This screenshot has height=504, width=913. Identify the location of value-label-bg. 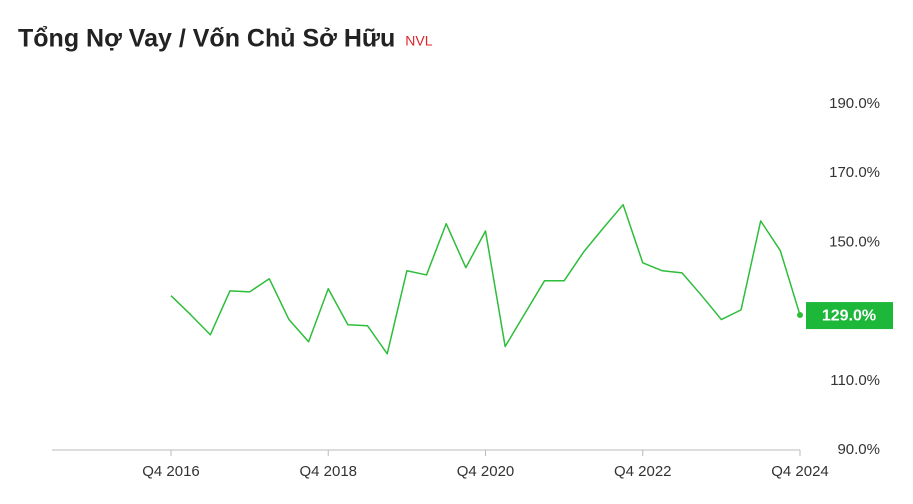
(849, 316).